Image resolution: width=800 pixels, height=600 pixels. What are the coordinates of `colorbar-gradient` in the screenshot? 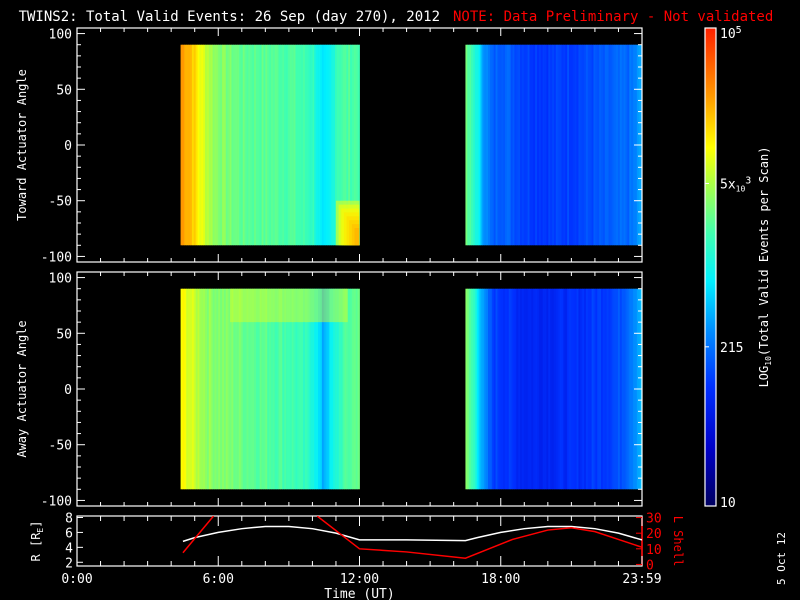 It's located at (710, 267).